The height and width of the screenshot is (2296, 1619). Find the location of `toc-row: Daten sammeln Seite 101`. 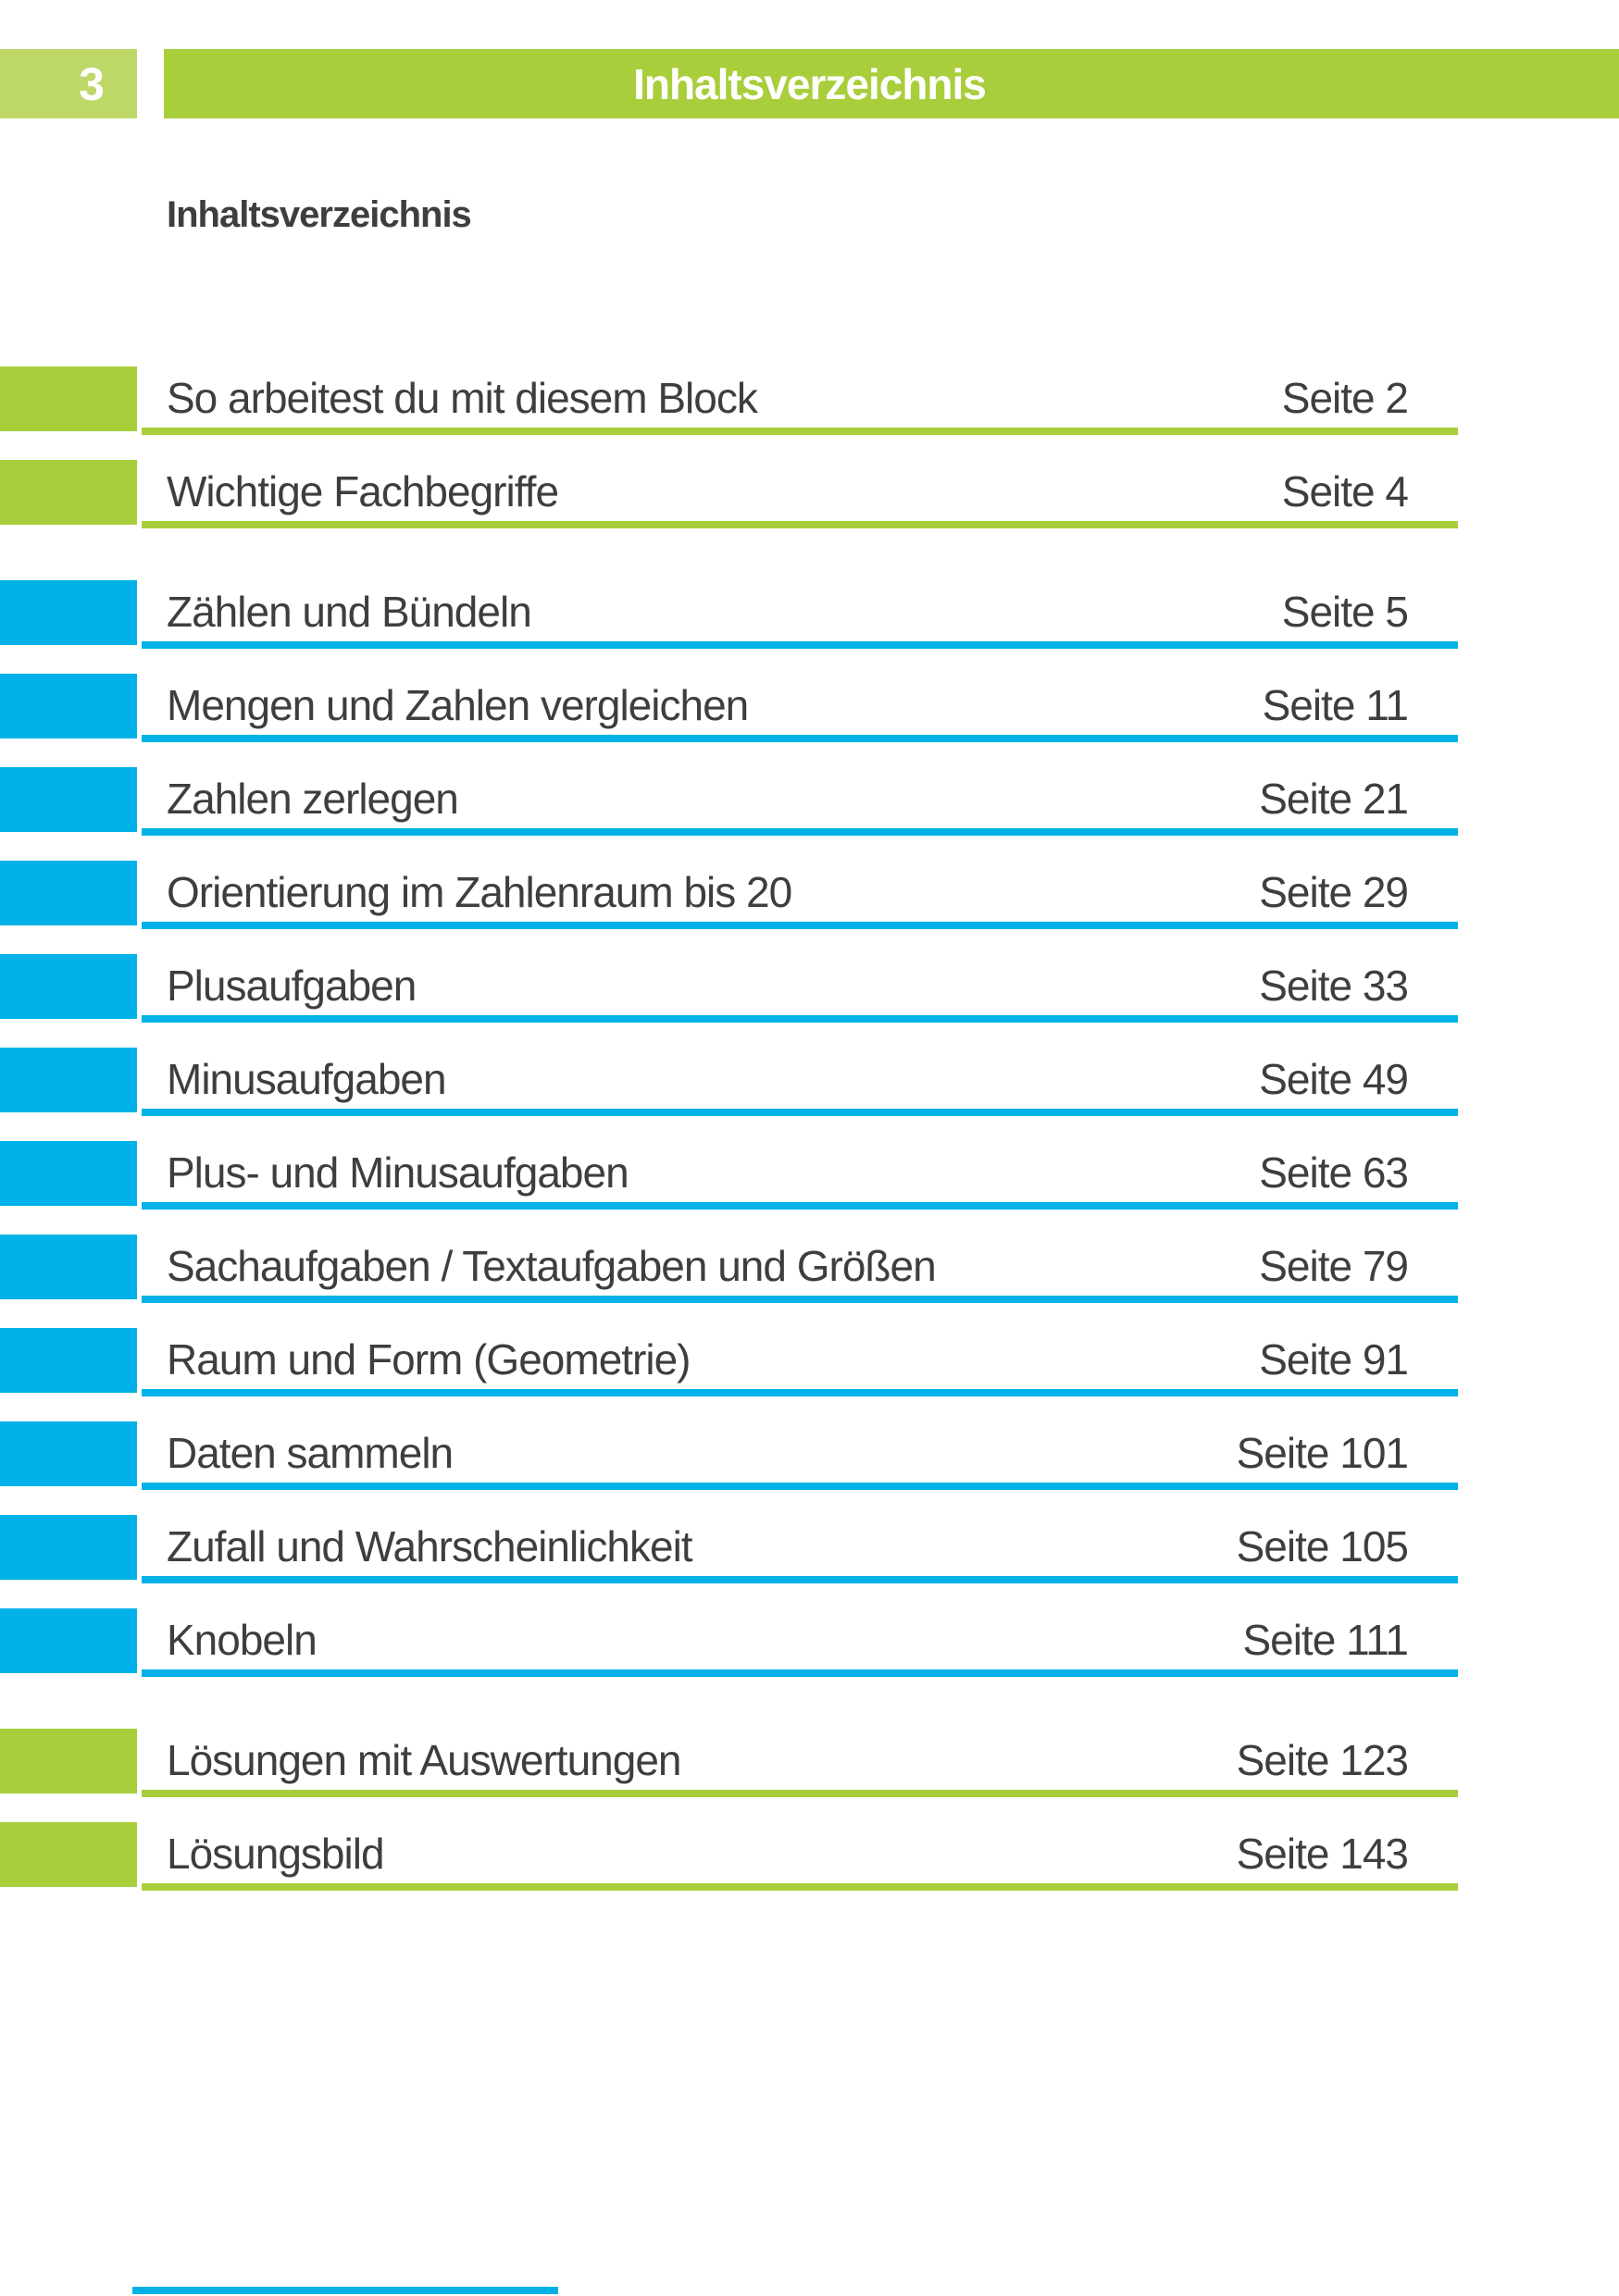

toc-row: Daten sammeln Seite 101 is located at coordinates (810, 1456).